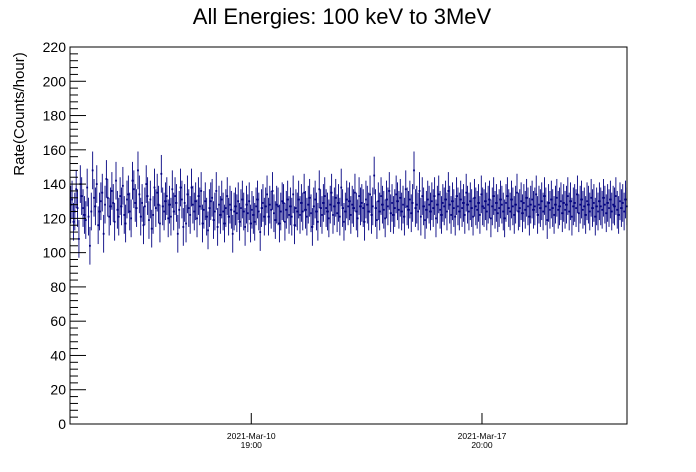 This screenshot has width=696, height=472. I want to click on x-tick-time: 20:00, so click(482, 445).